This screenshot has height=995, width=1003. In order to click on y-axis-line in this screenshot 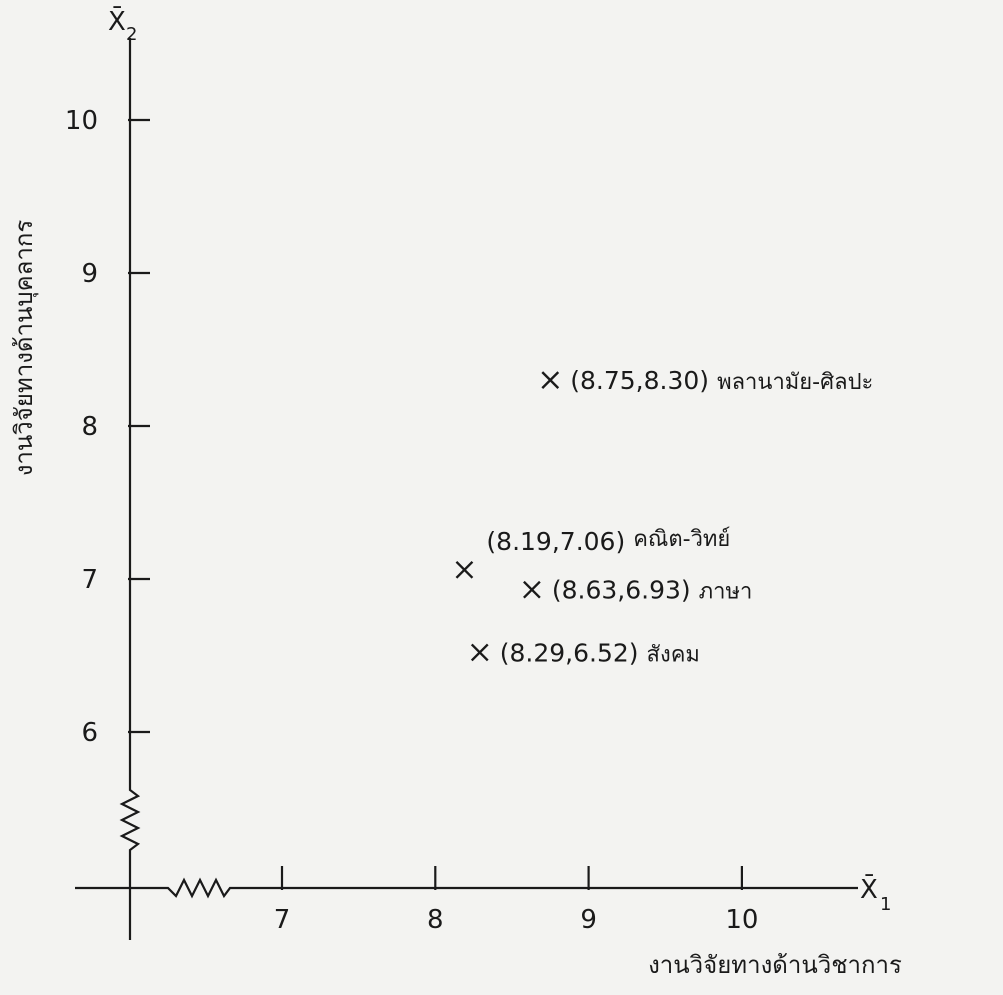, I will do `click(130, 489)`.